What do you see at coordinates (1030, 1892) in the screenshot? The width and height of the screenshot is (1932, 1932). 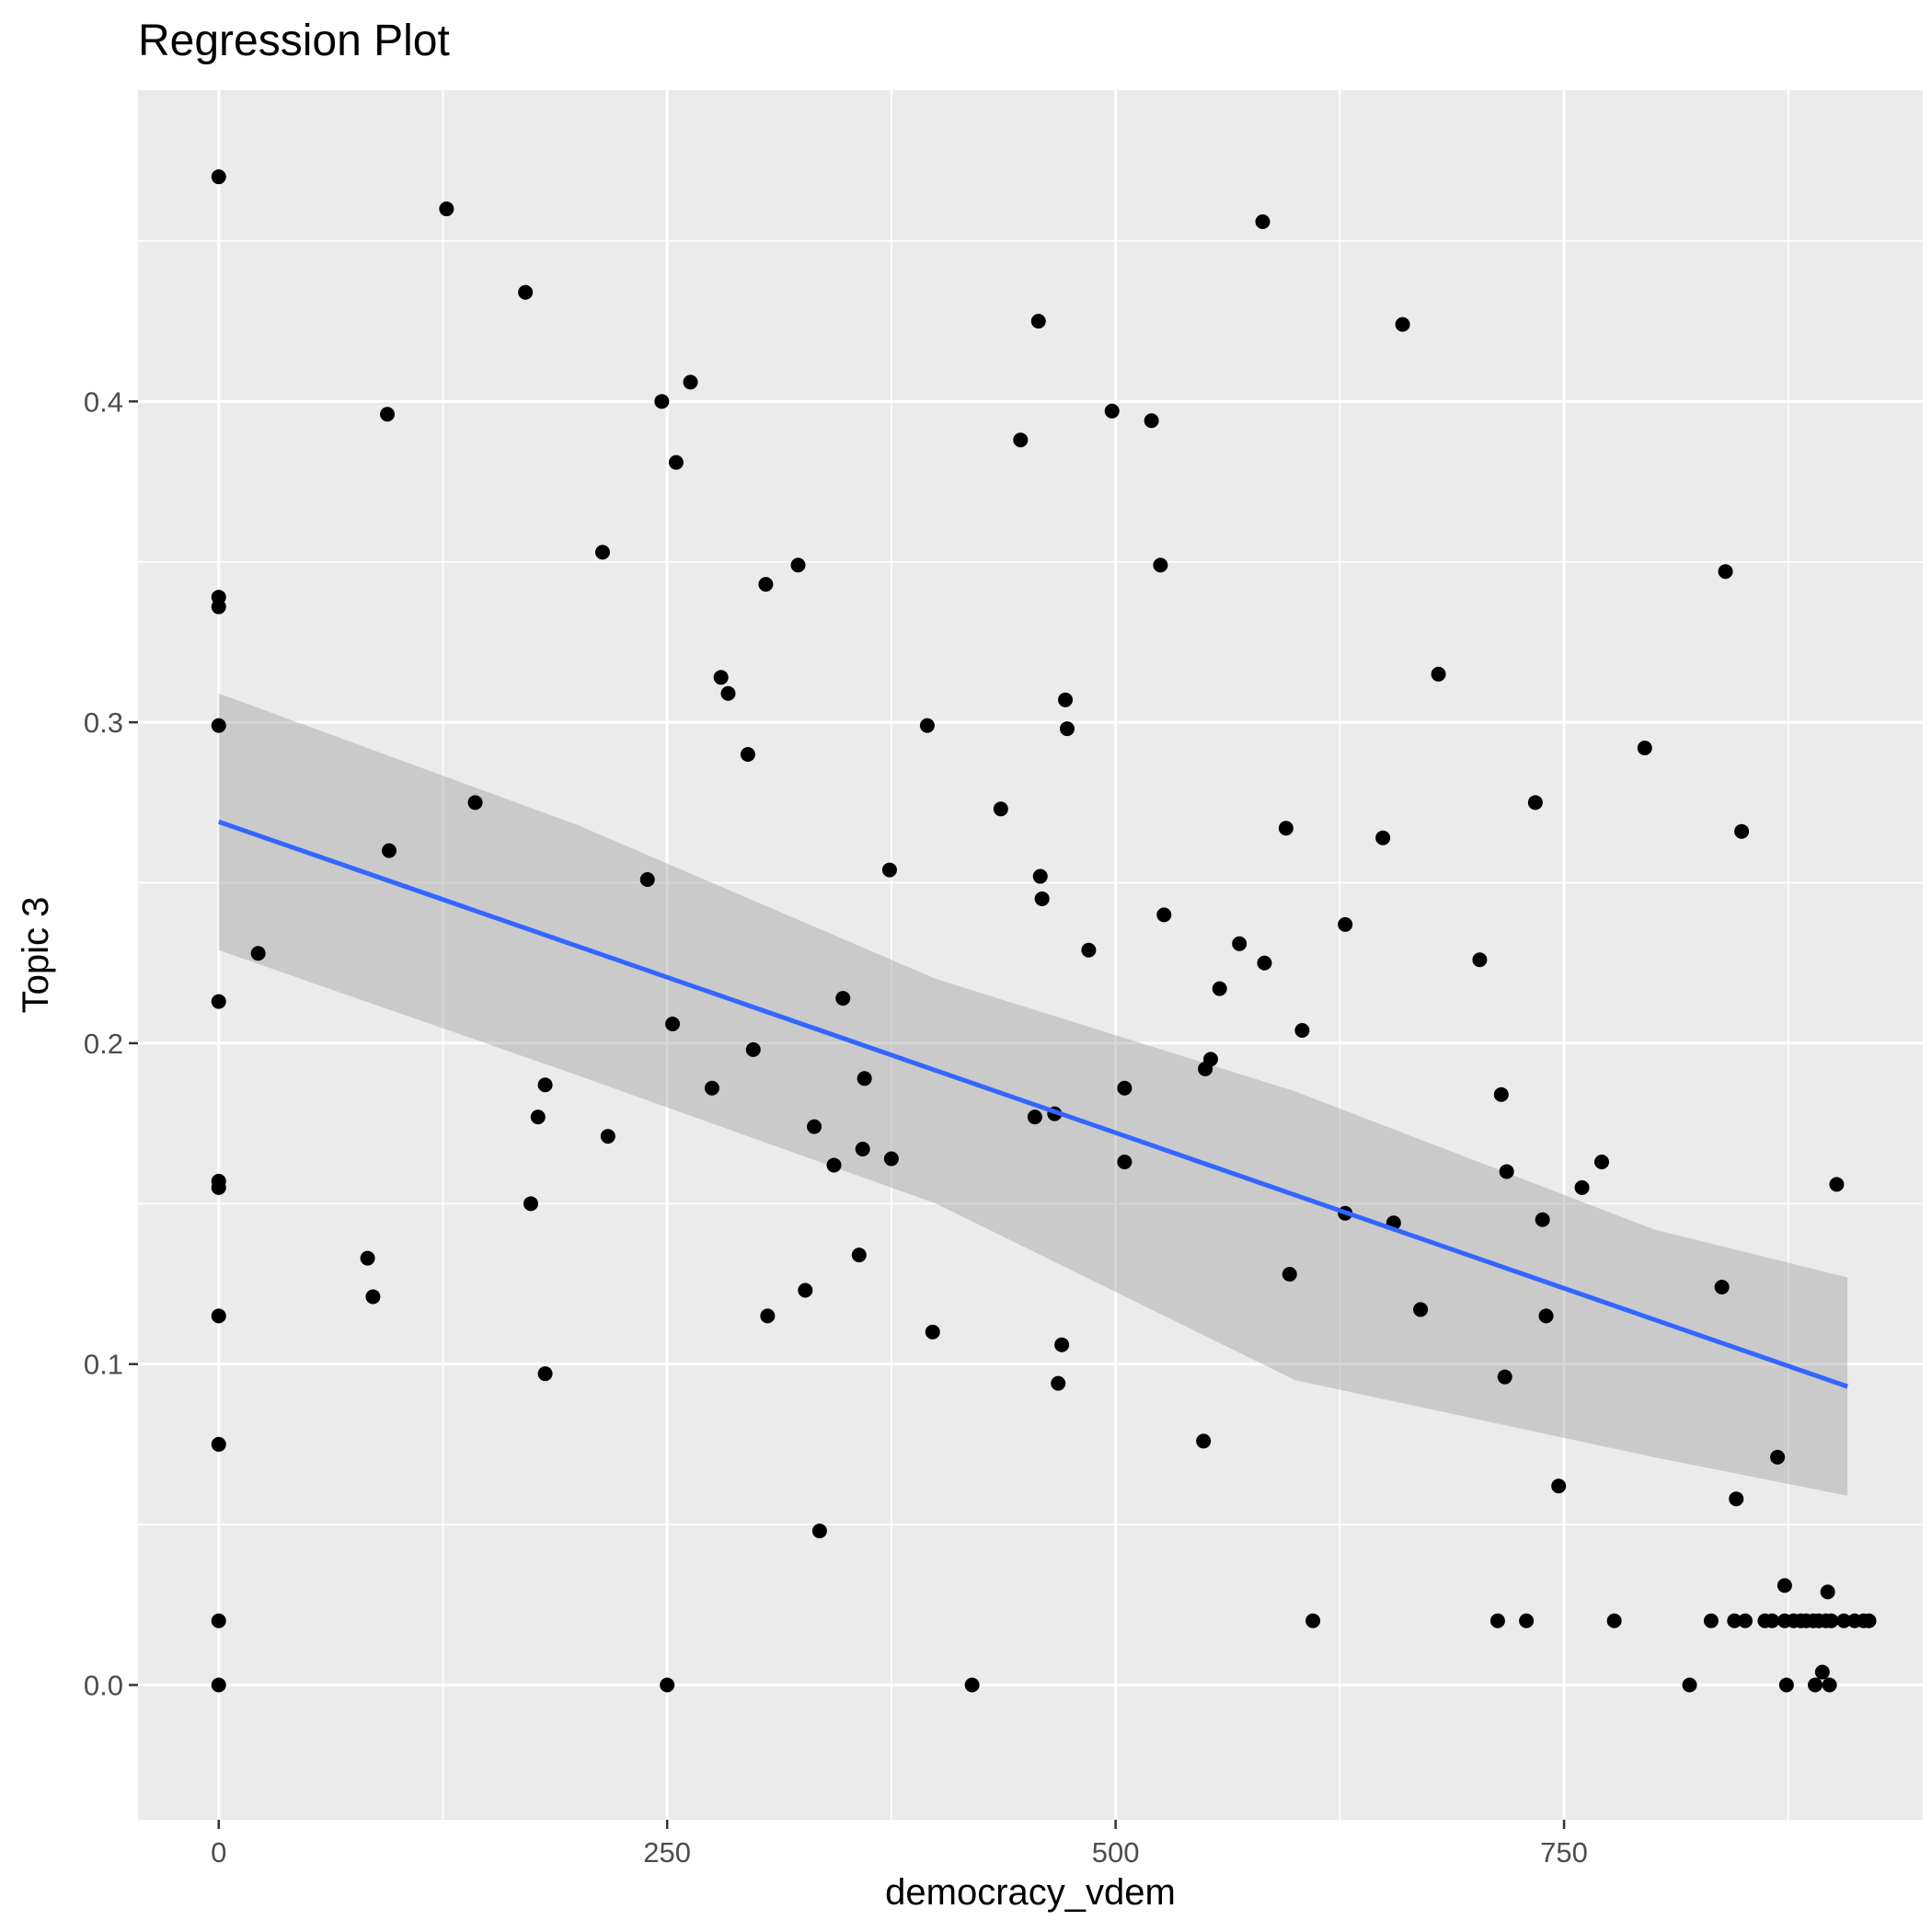 I see `x-axis-title: democracy_vdem` at bounding box center [1030, 1892].